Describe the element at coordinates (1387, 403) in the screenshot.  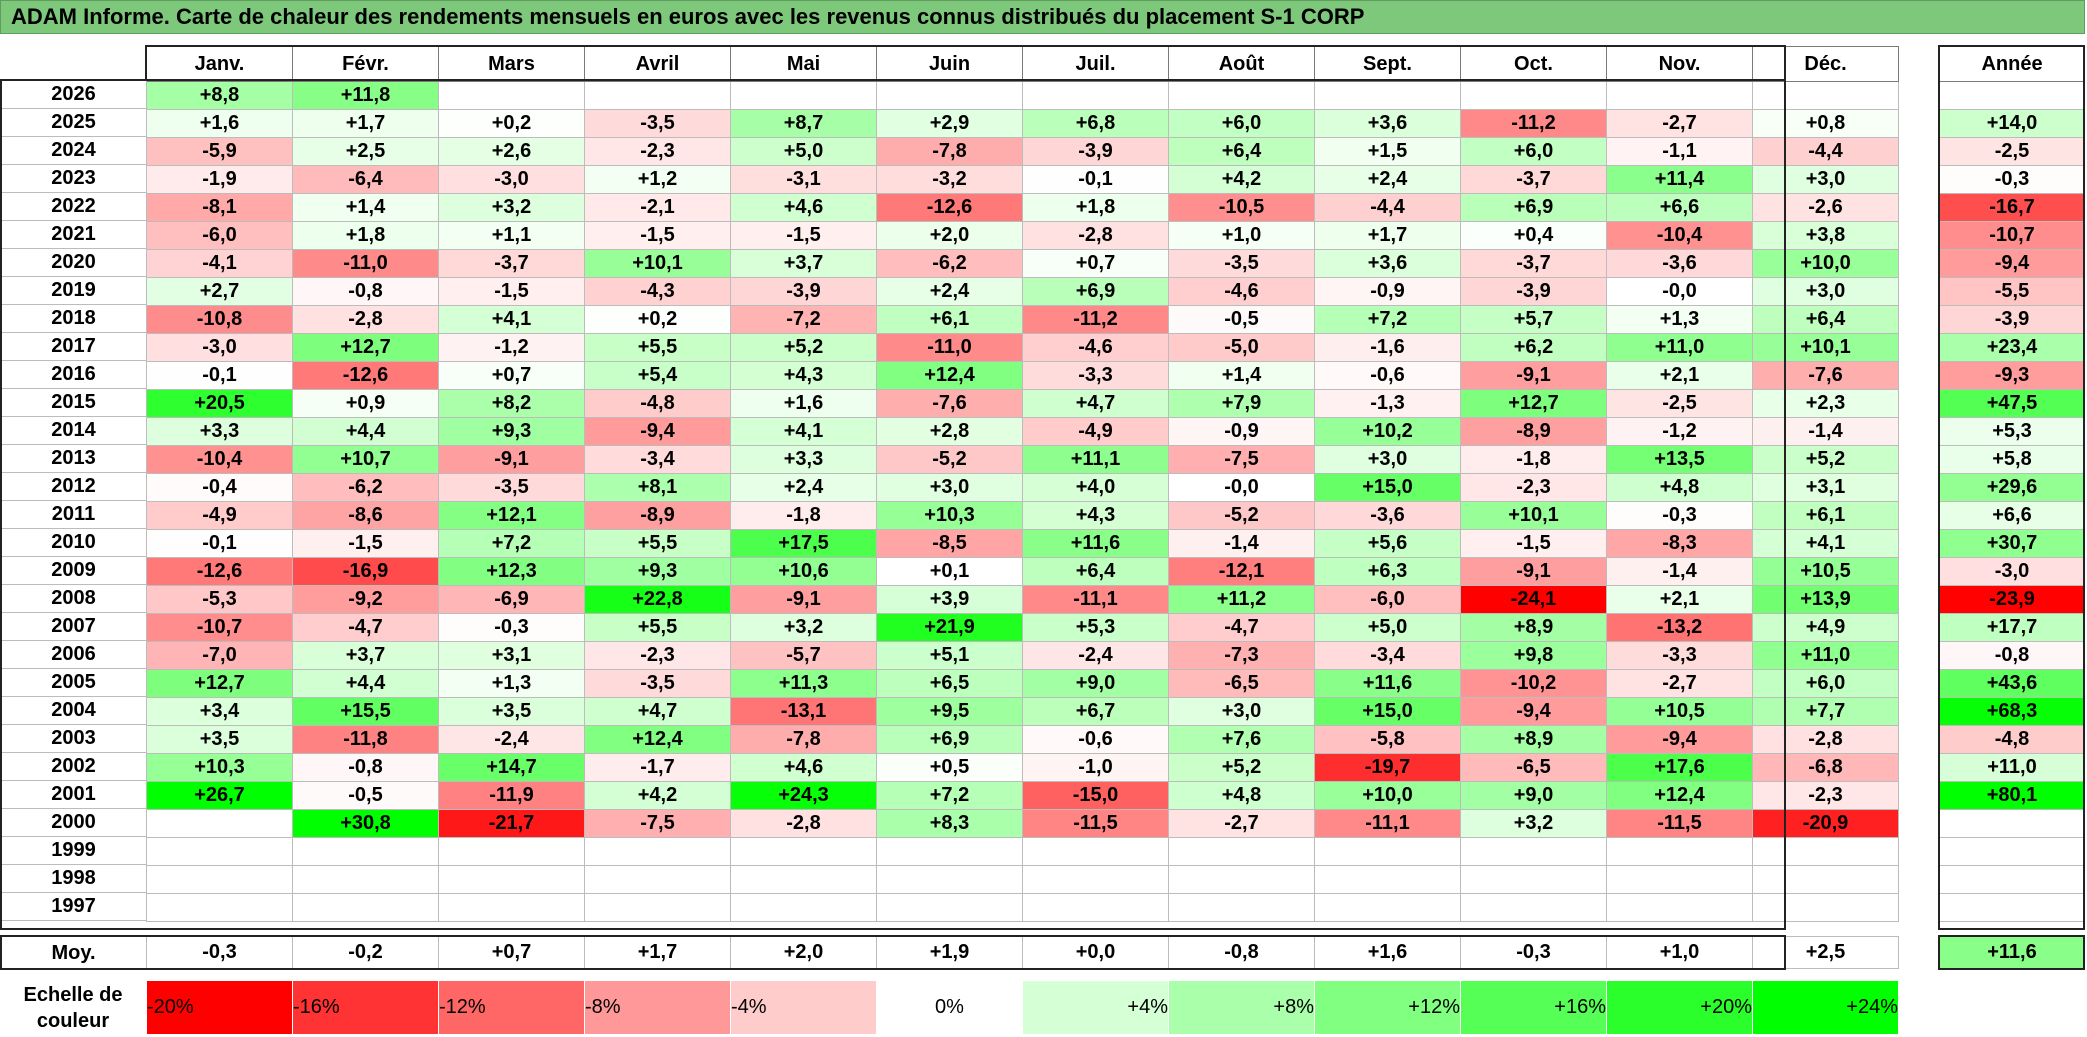
I see `heatmap-cell: -1,3` at that location.